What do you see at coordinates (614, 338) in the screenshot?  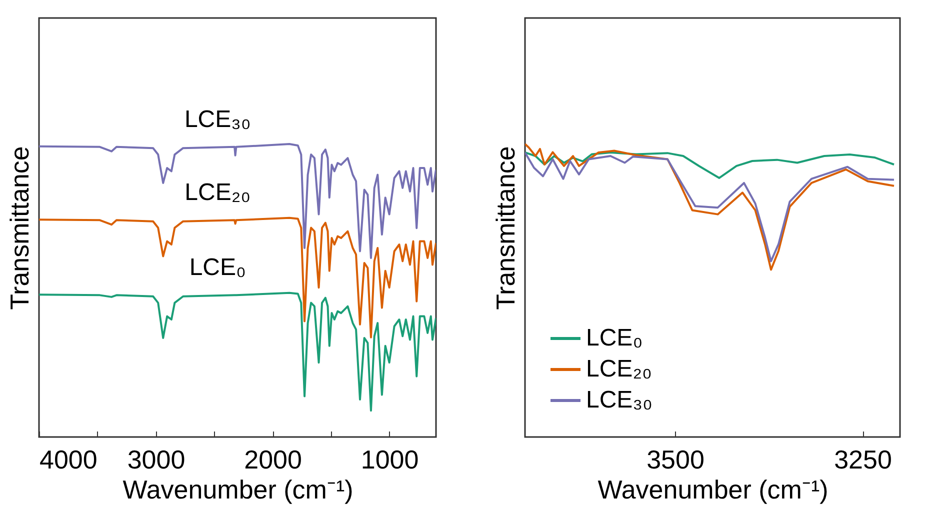 I see `legend-label: LCE₀` at bounding box center [614, 338].